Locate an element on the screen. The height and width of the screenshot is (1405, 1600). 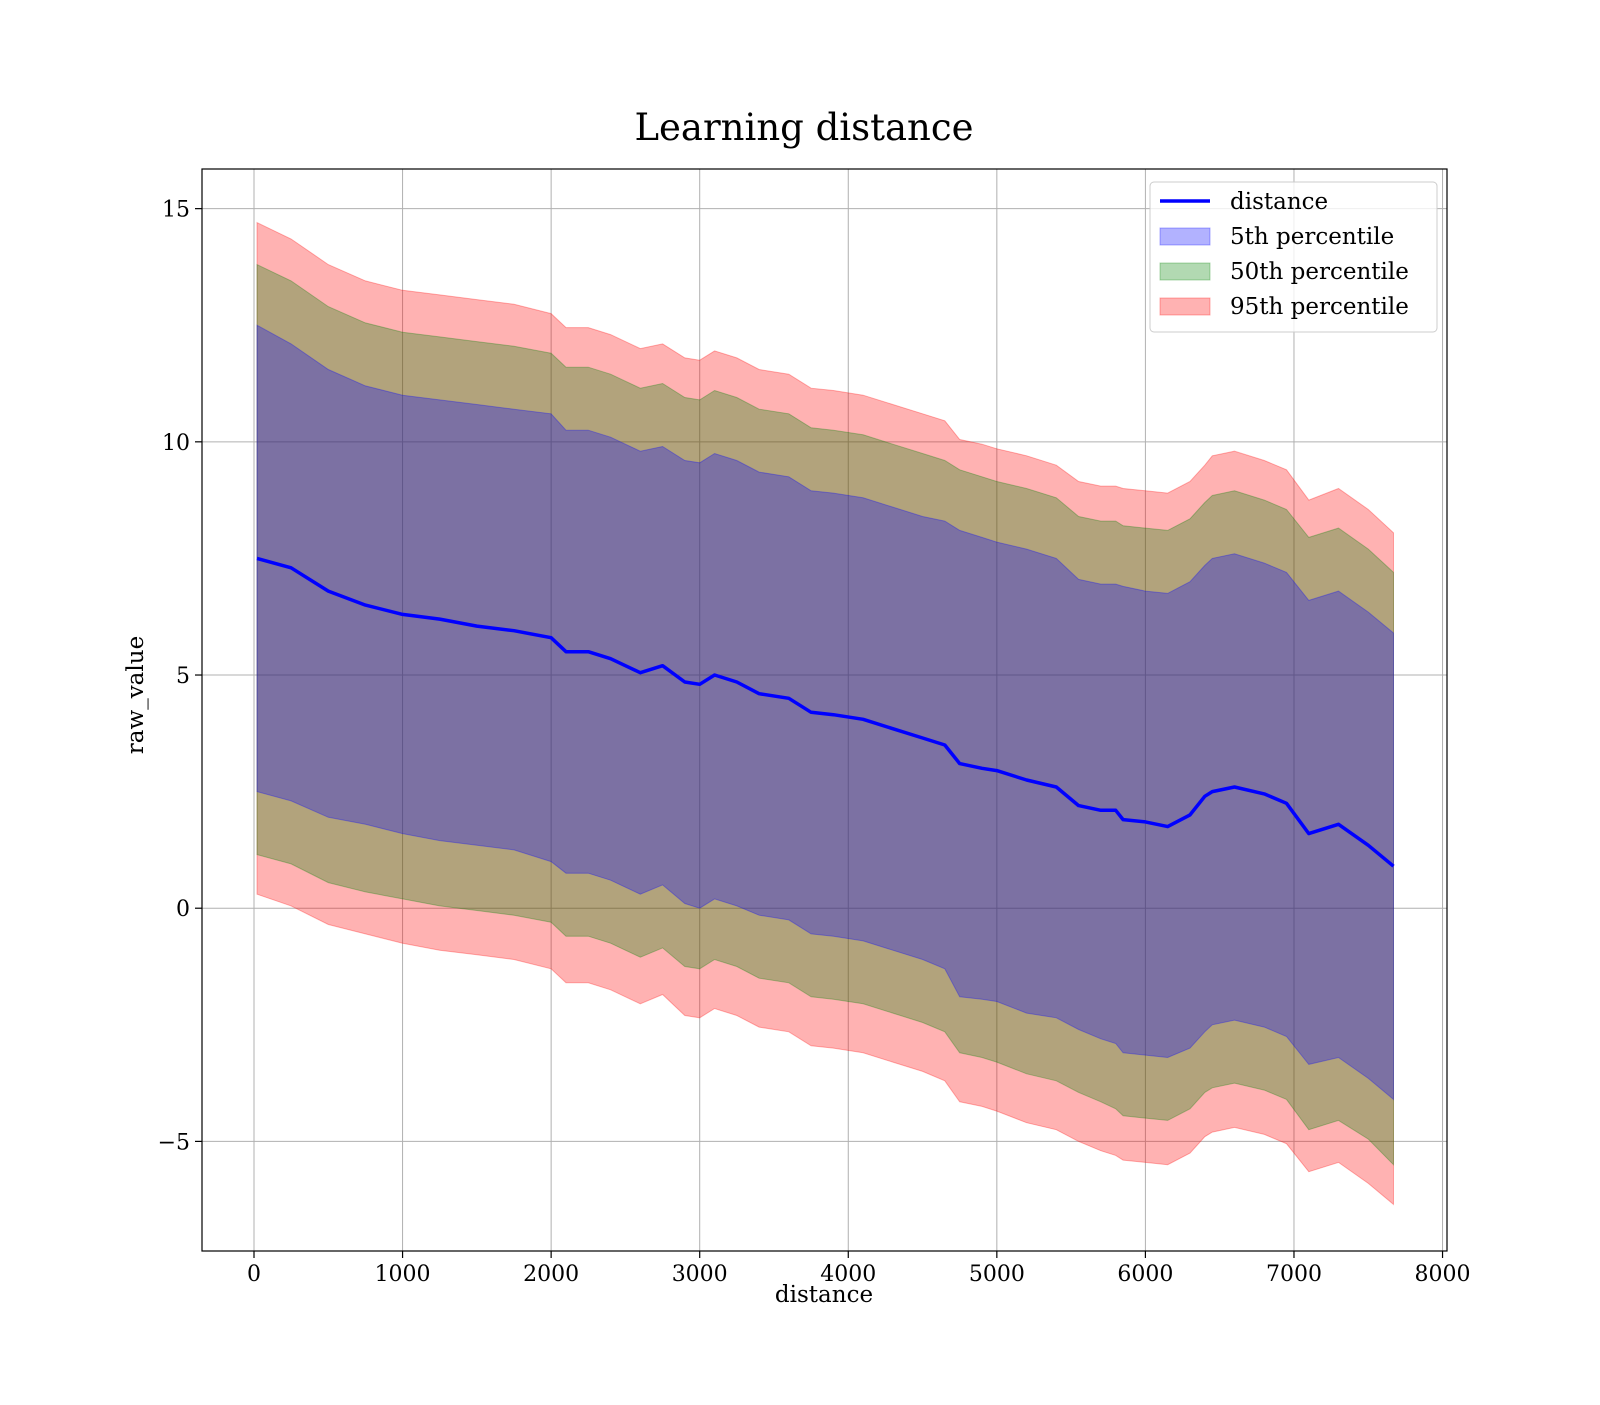
legend-label-50th-percentile: 50th percentile is located at coordinates (1319, 272).